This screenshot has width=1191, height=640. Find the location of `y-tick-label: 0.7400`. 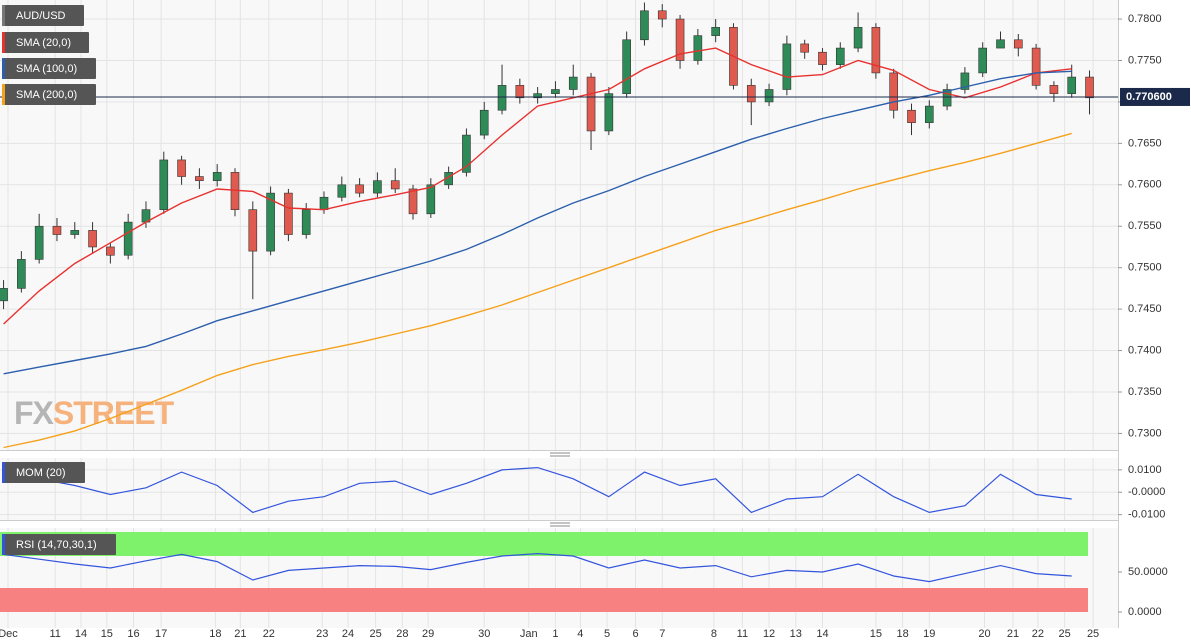

y-tick-label: 0.7400 is located at coordinates (1145, 350).